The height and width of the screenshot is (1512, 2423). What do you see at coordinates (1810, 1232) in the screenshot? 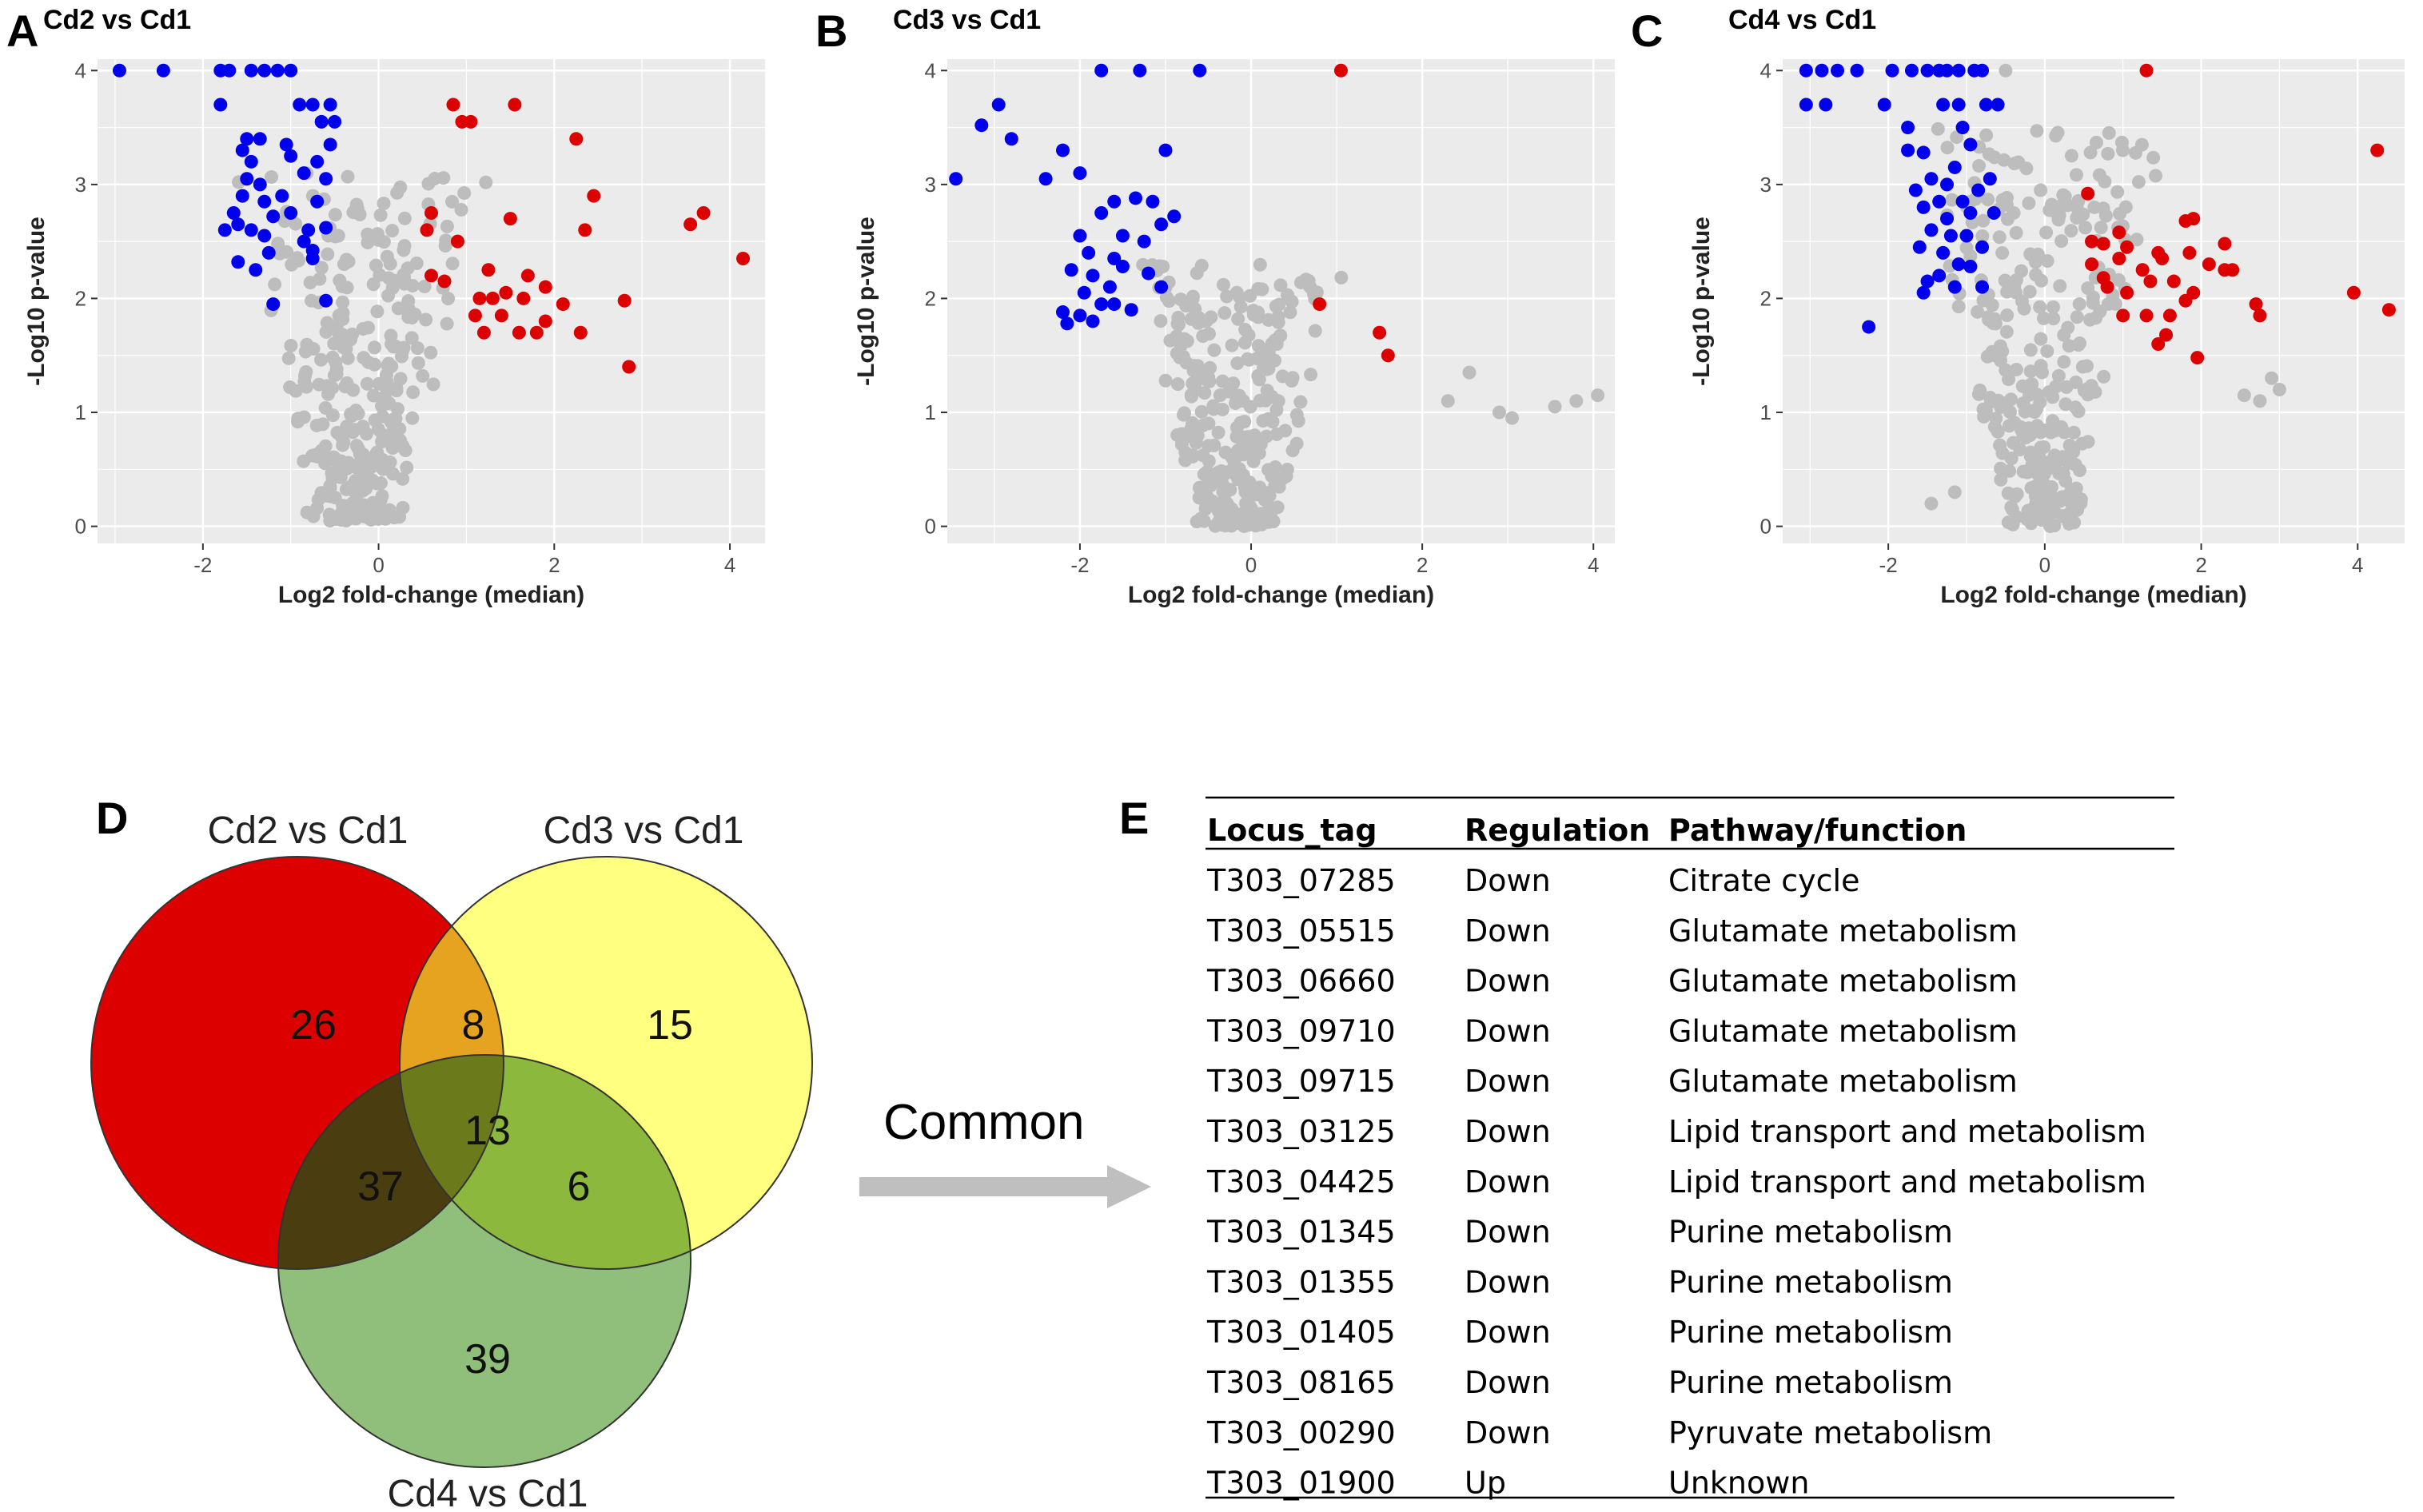
I see `table-cell: Purine metabolism` at bounding box center [1810, 1232].